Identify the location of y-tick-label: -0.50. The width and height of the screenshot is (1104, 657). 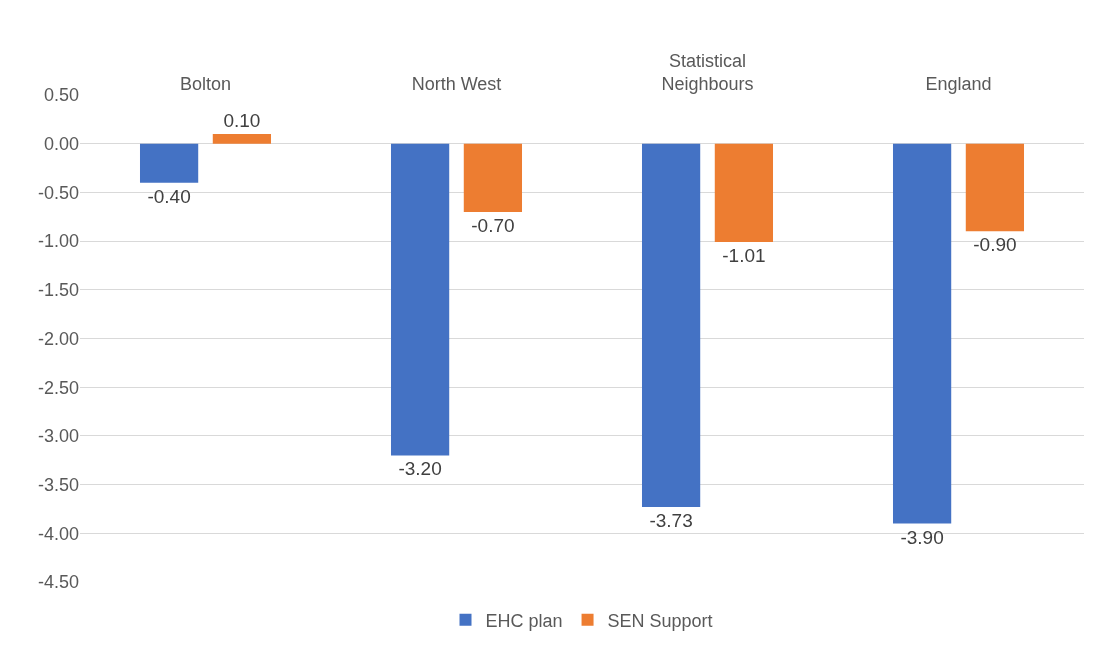
(58, 192).